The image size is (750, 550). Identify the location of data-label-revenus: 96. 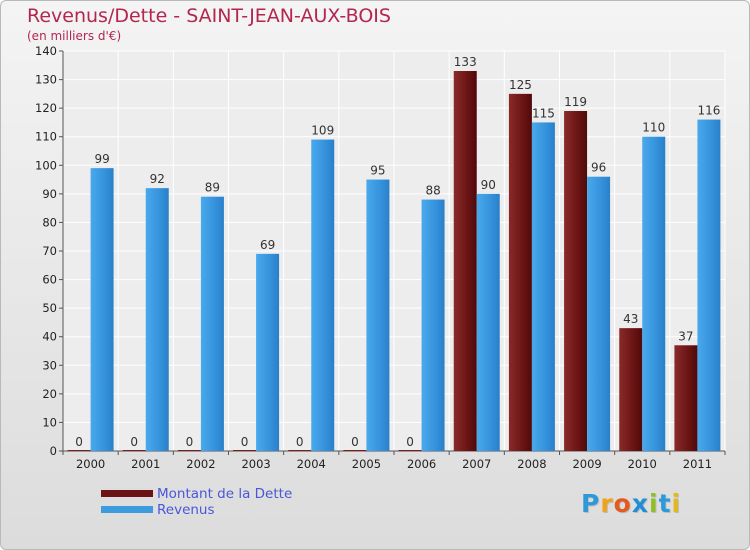
(598, 168).